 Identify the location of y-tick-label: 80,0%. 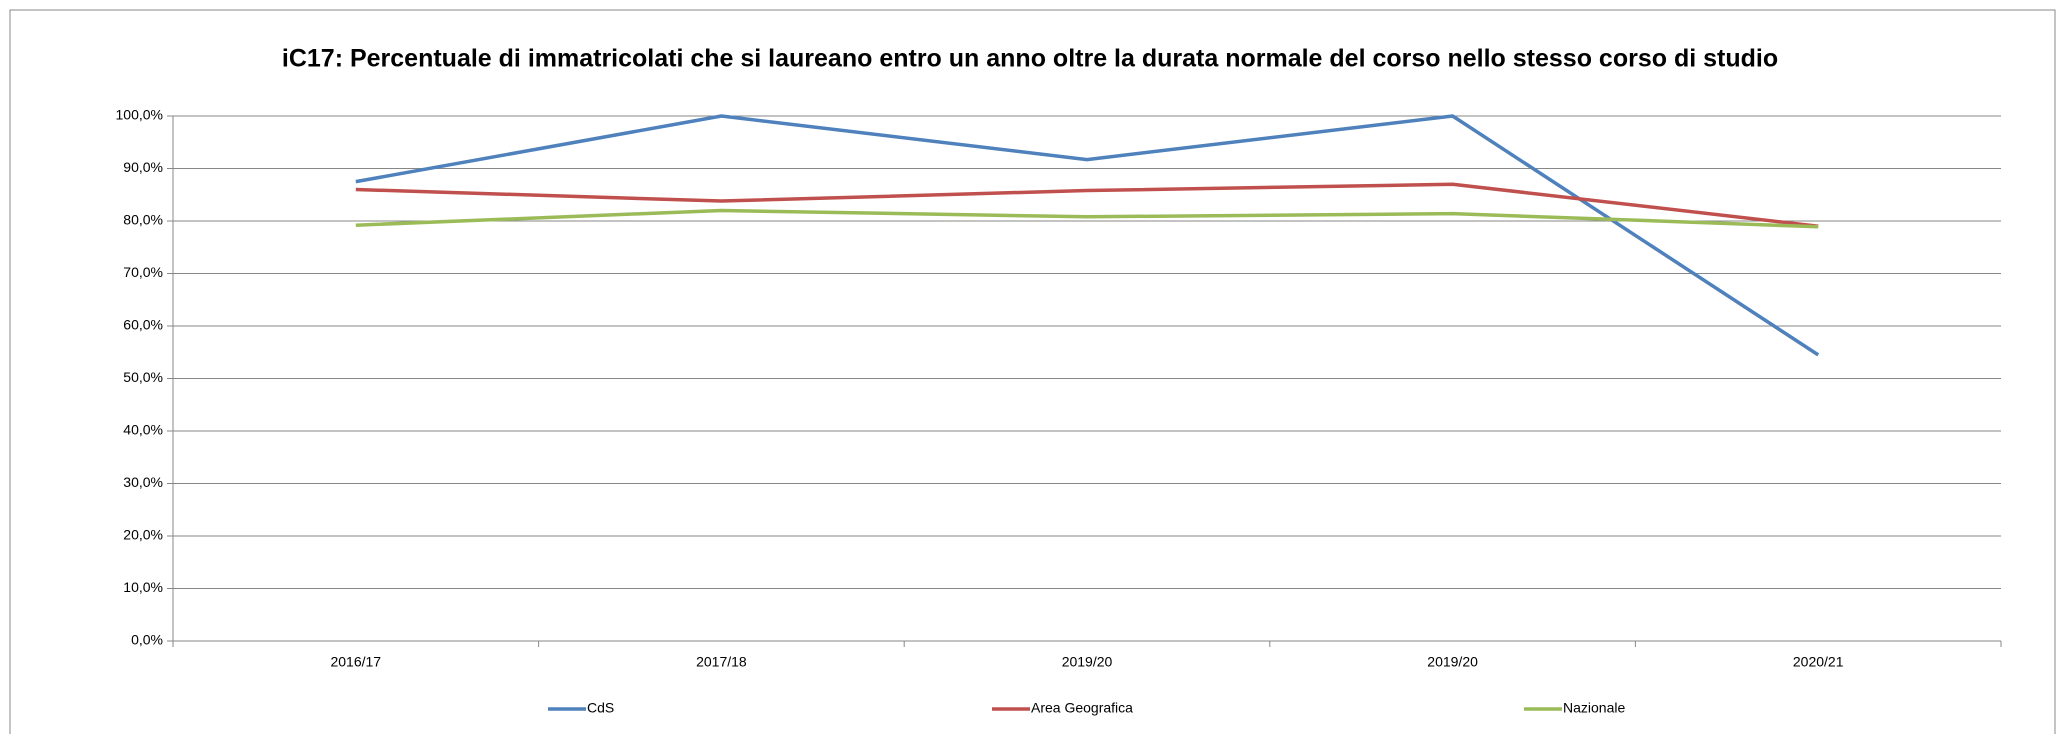
(143, 220).